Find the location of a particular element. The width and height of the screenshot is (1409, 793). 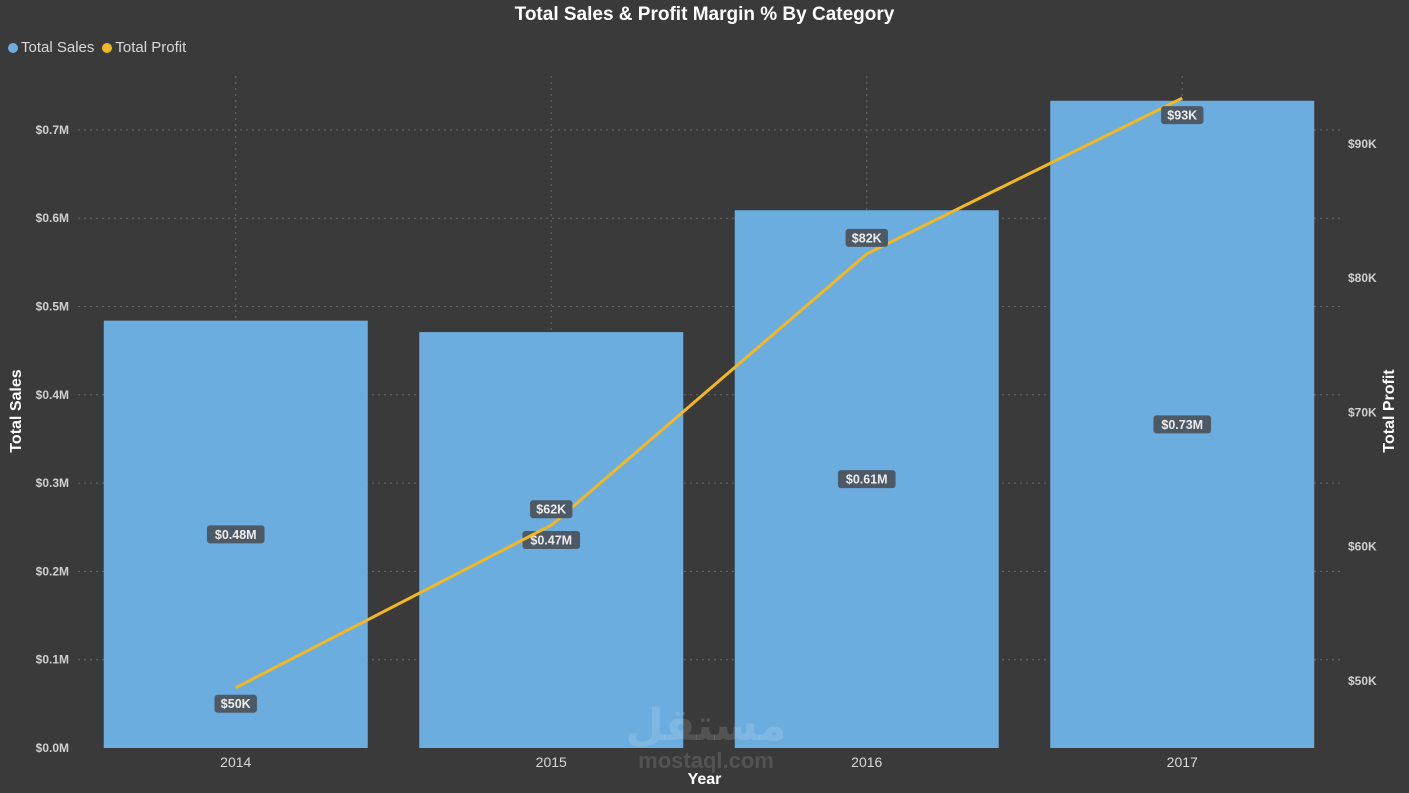

y-tick-label-left: $0.3M is located at coordinates (52, 483).